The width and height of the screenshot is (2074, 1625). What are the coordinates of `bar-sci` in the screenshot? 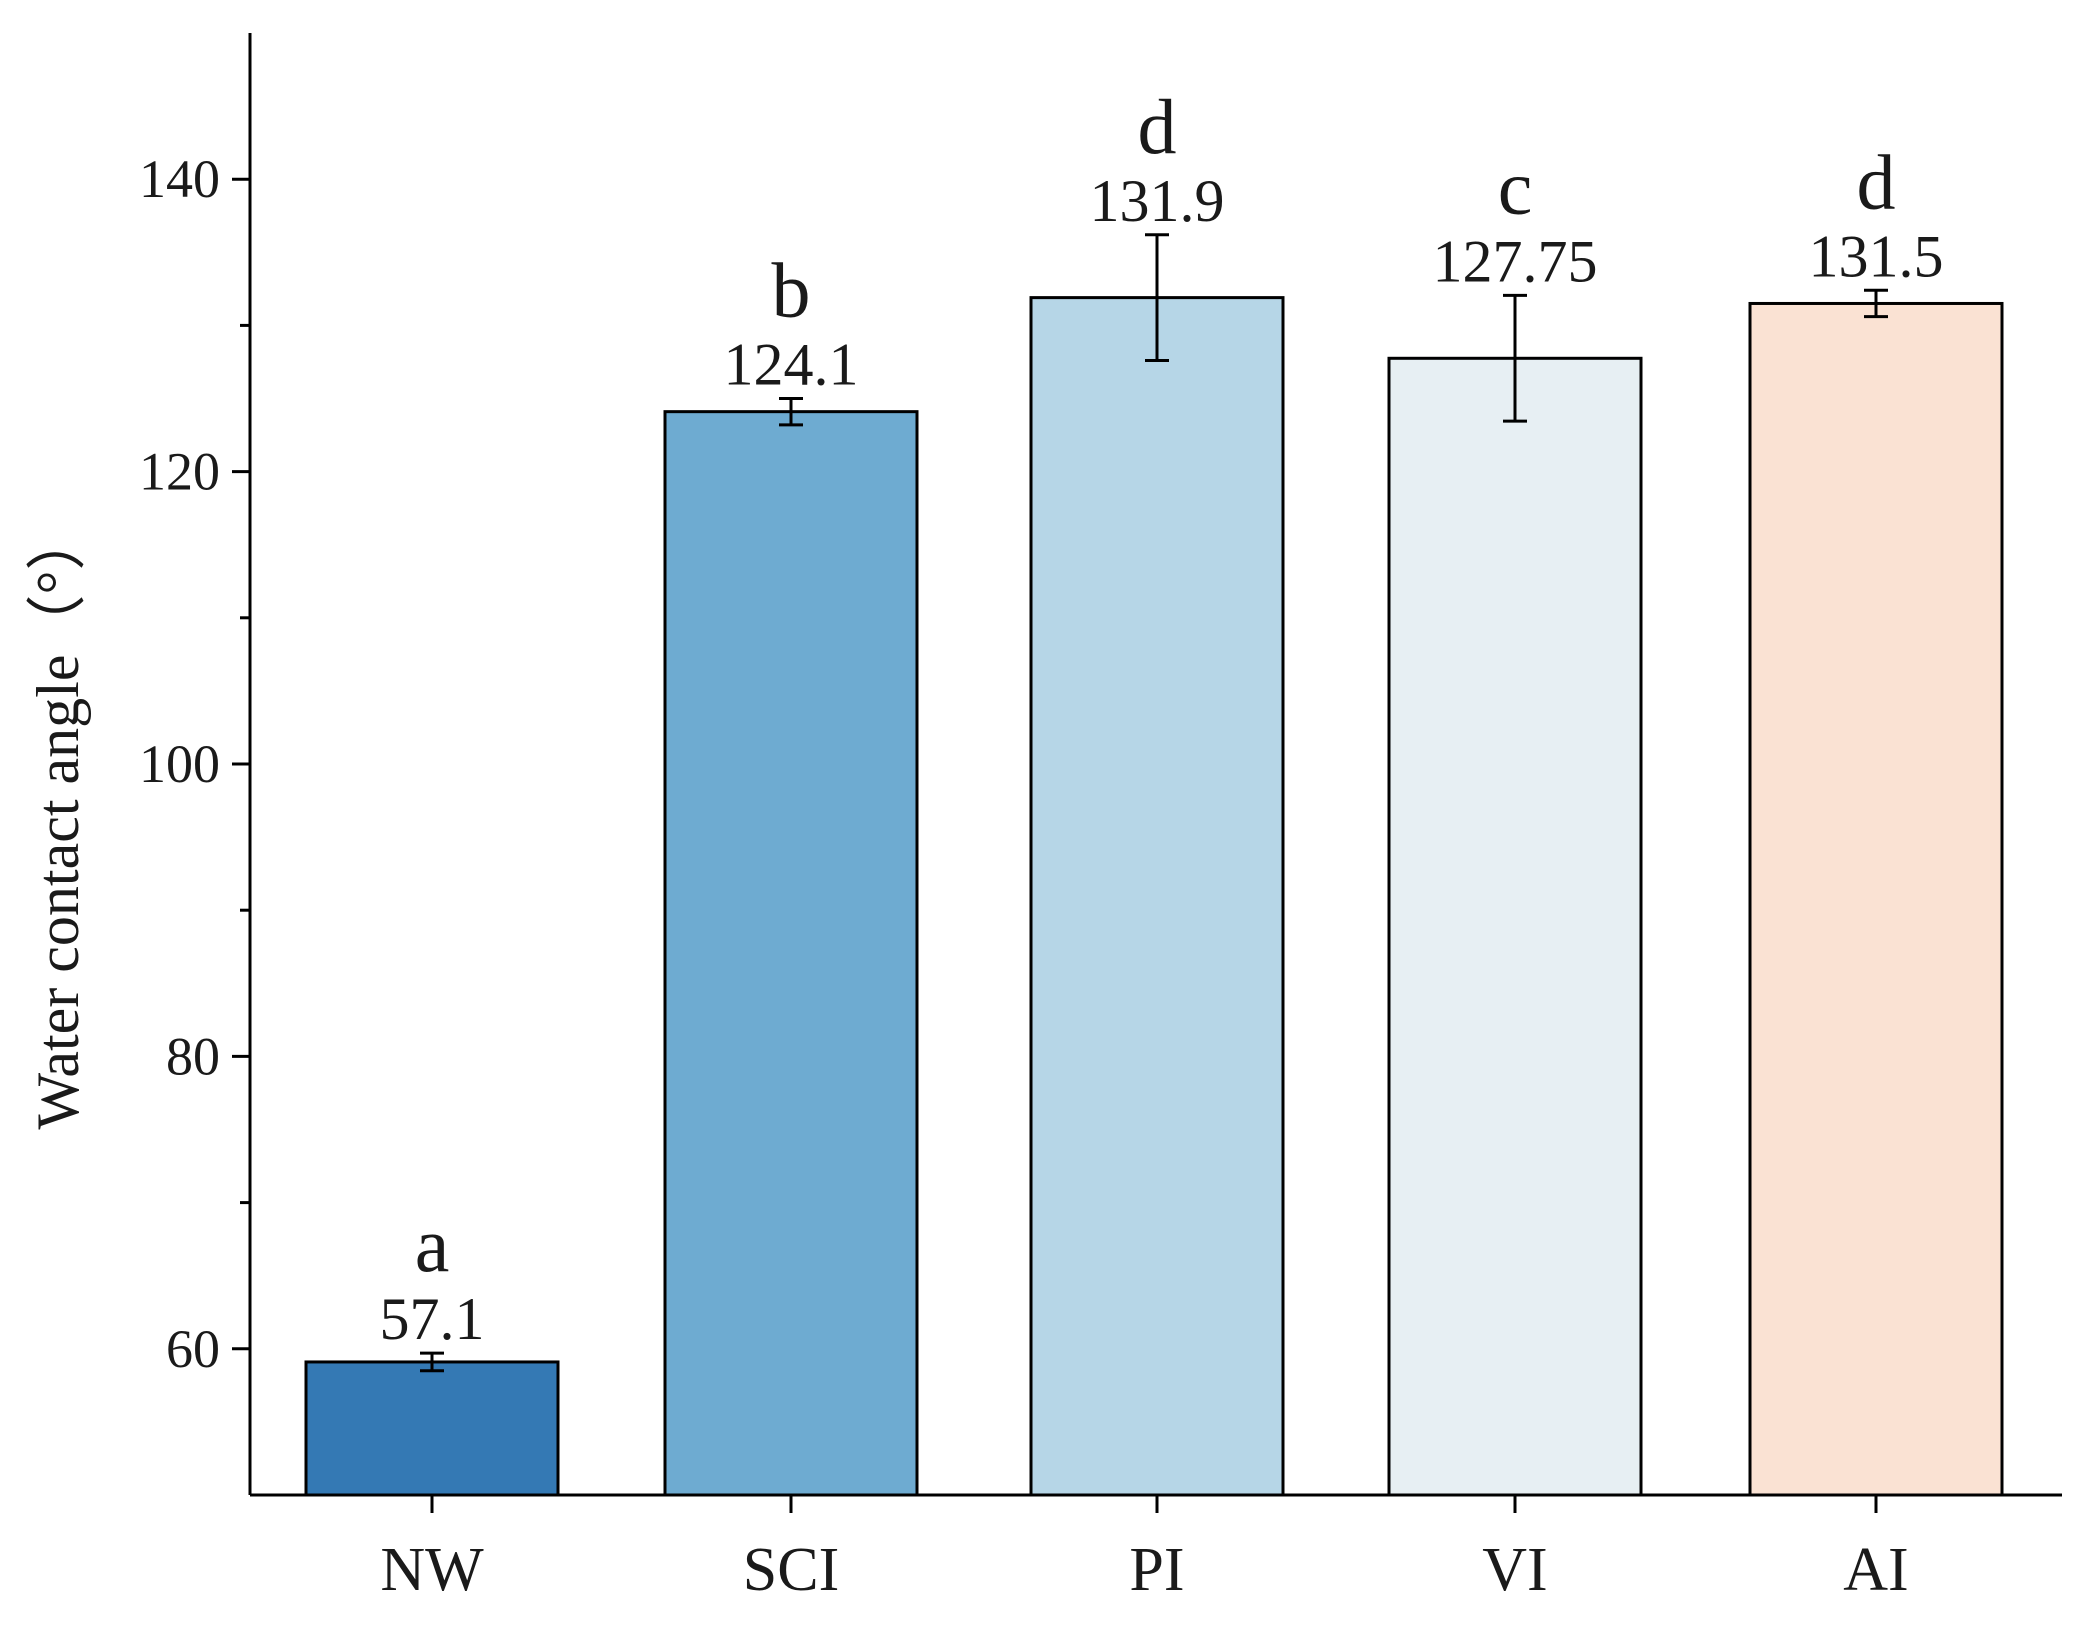 It's located at (791, 953).